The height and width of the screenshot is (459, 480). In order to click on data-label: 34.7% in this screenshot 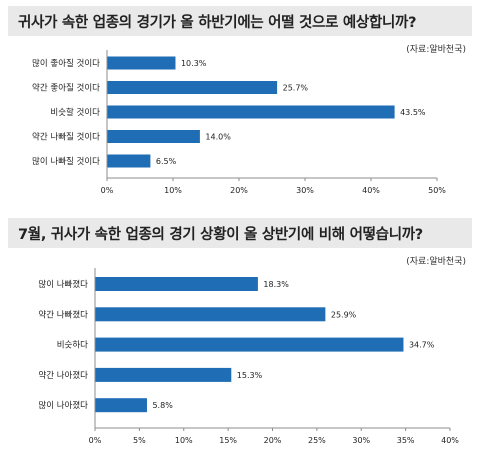, I will do `click(422, 345)`.